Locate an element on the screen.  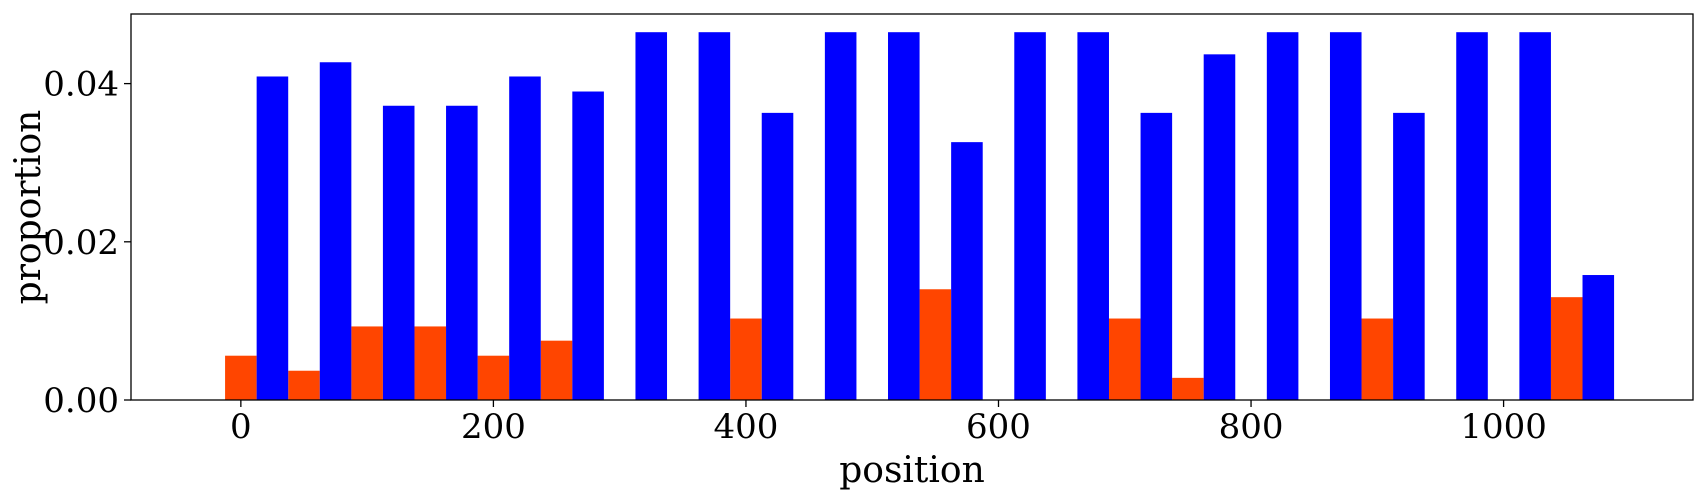
y-tick-label: 0.02 is located at coordinates (81, 243).